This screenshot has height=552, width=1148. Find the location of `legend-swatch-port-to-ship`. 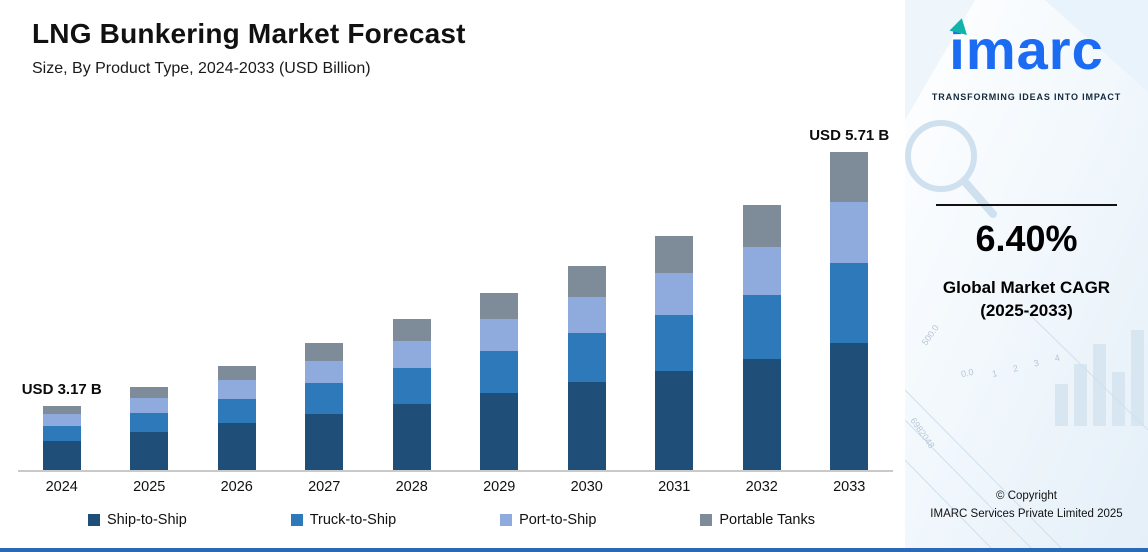

legend-swatch-port-to-ship is located at coordinates (506, 520).